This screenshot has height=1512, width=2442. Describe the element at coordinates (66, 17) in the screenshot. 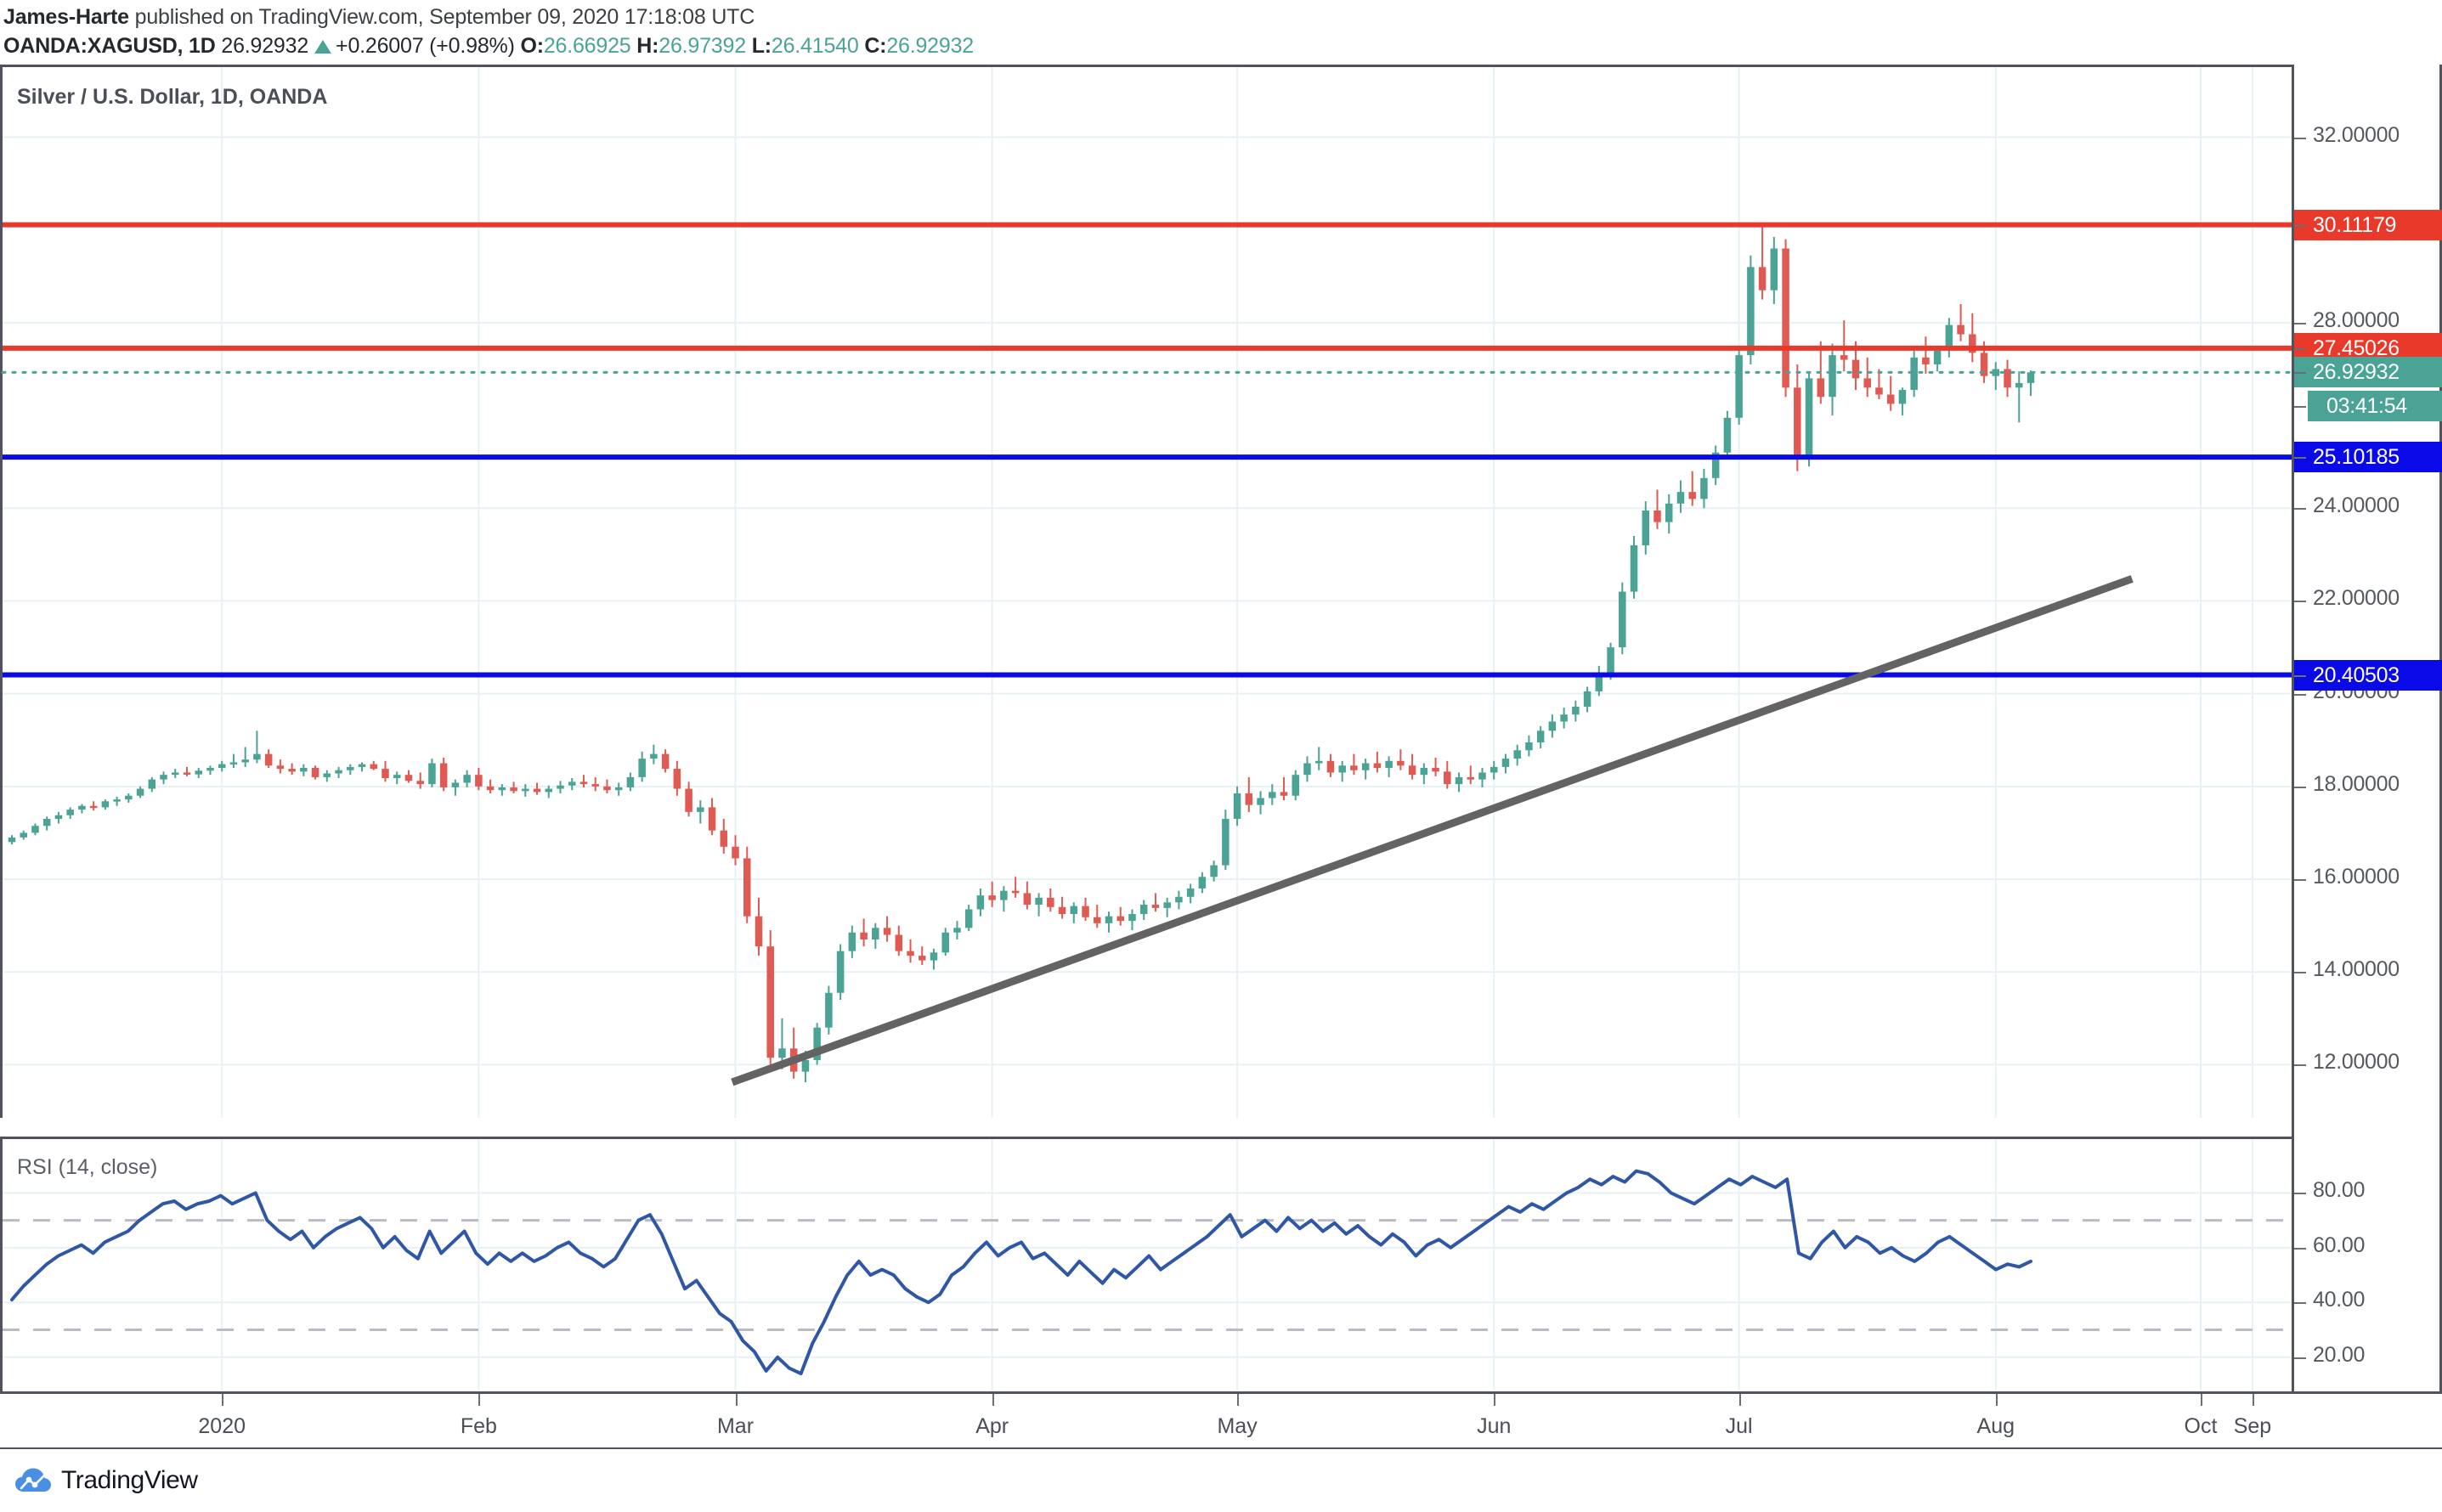

I see `author-name: James-Harte` at that location.